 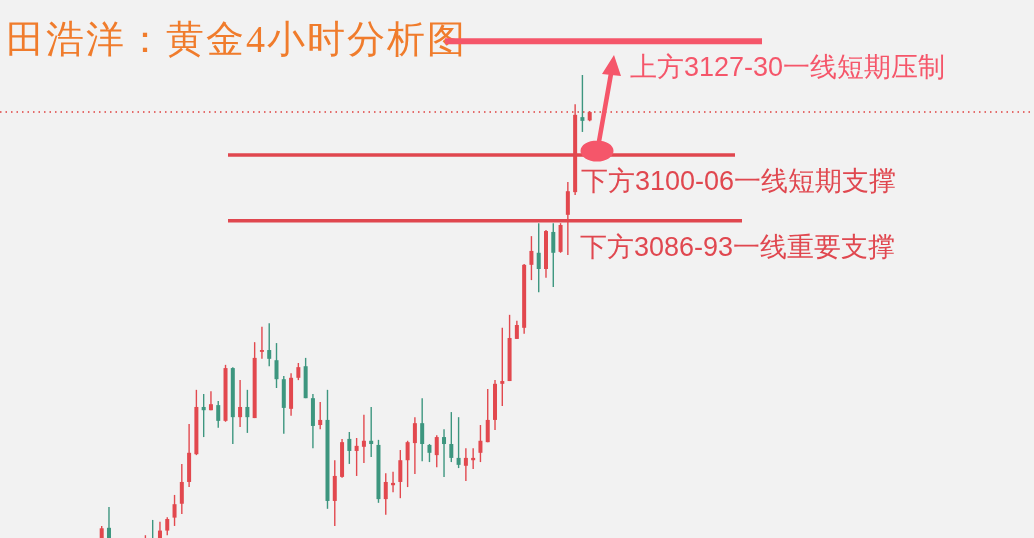 I want to click on ref-line-label: 上方3127-30一线短期压制, so click(x=788, y=67).